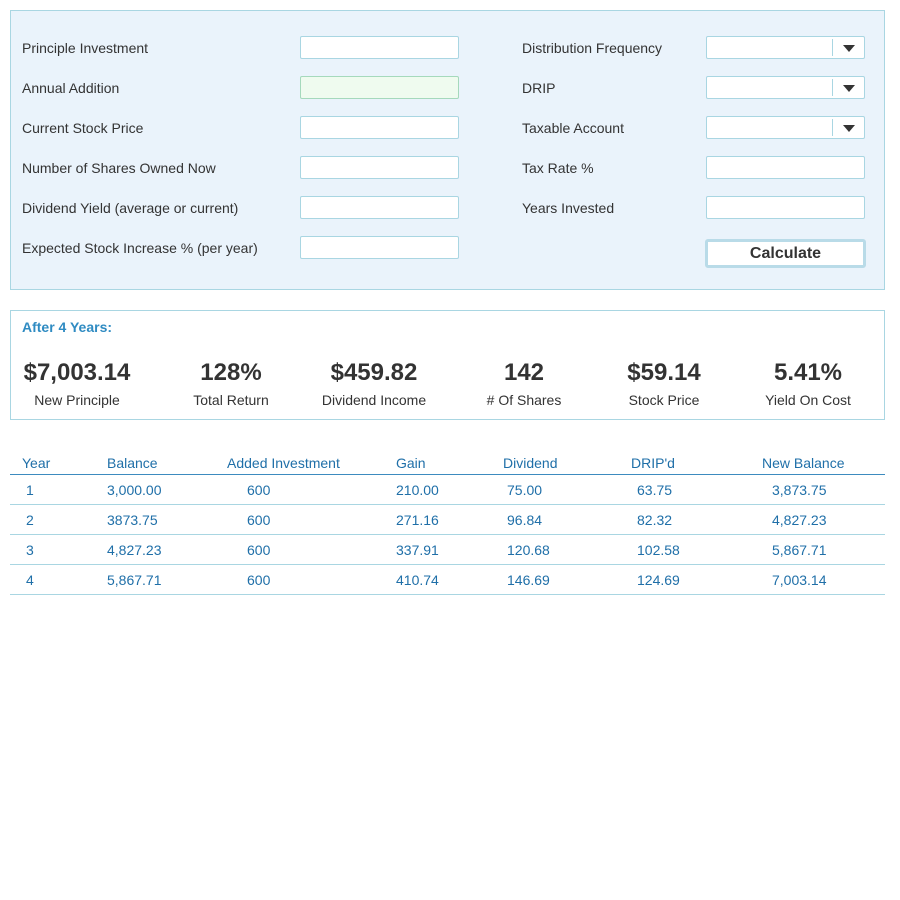  I want to click on stat-yield-on-cost: 5.41% Yield On Cost, so click(808, 384).